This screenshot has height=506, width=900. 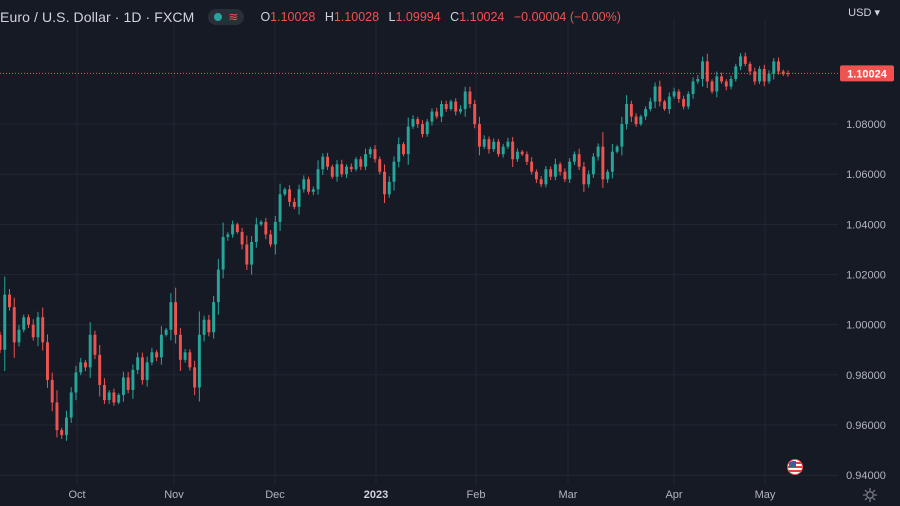 I want to click on gear-icon, so click(x=870, y=495).